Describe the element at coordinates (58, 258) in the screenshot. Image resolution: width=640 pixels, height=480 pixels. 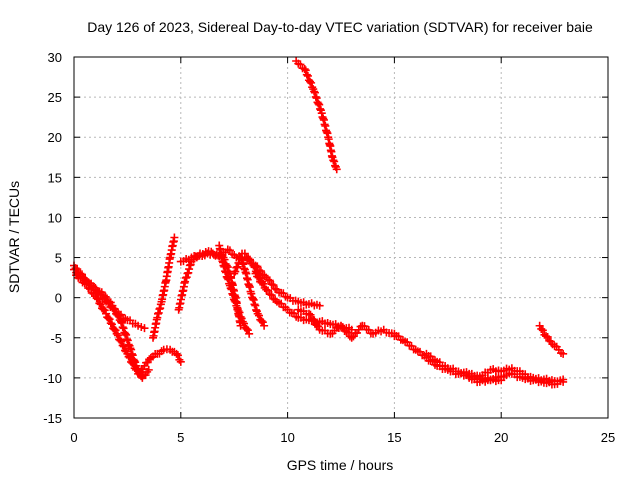
I see `y-tick-label: 5` at that location.